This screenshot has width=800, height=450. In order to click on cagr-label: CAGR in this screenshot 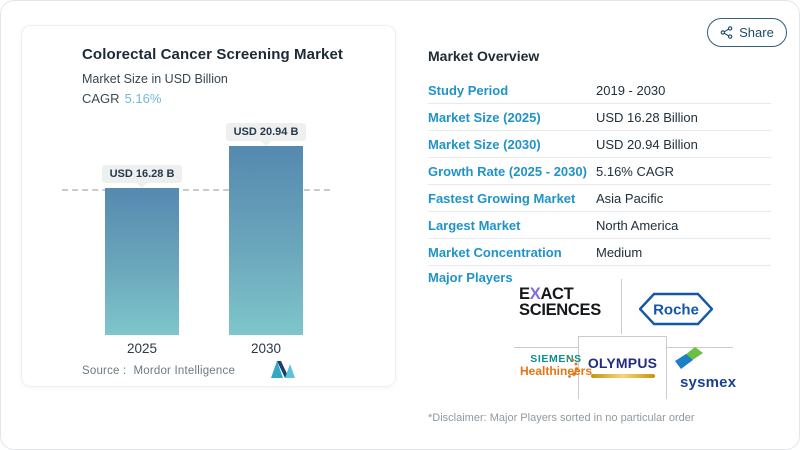, I will do `click(101, 98)`.